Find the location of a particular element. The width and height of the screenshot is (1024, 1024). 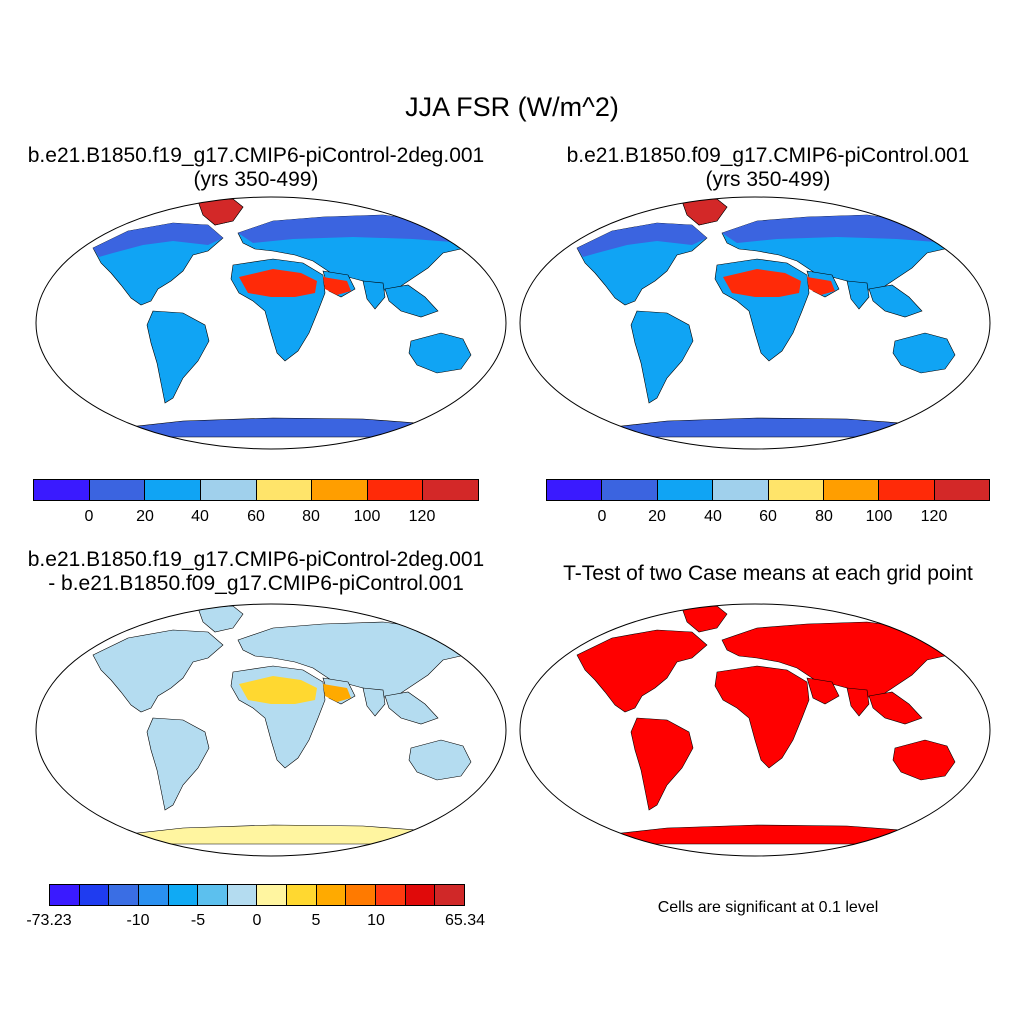

colorbar-difference is located at coordinates (257, 895).